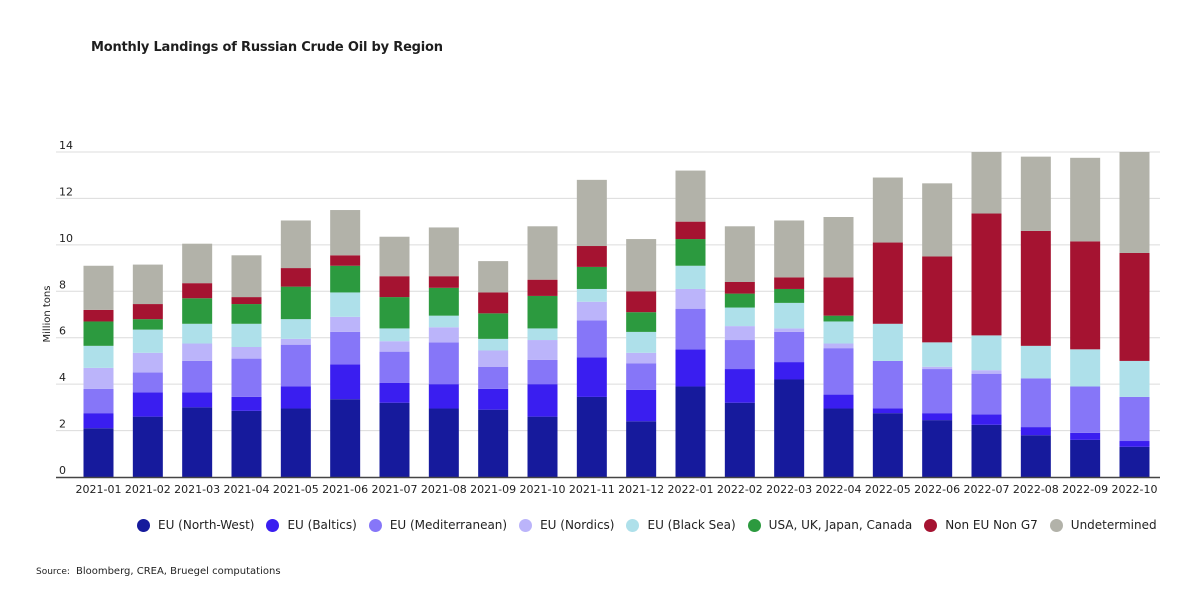 The image size is (1200, 600). Describe the element at coordinates (840, 525) in the screenshot. I see `legend-label: USA, UK, Japan, Canada` at that location.